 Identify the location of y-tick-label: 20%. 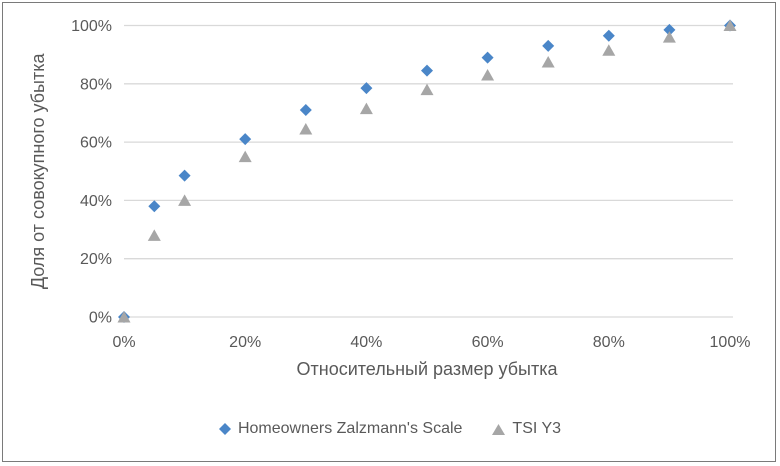
(96, 259).